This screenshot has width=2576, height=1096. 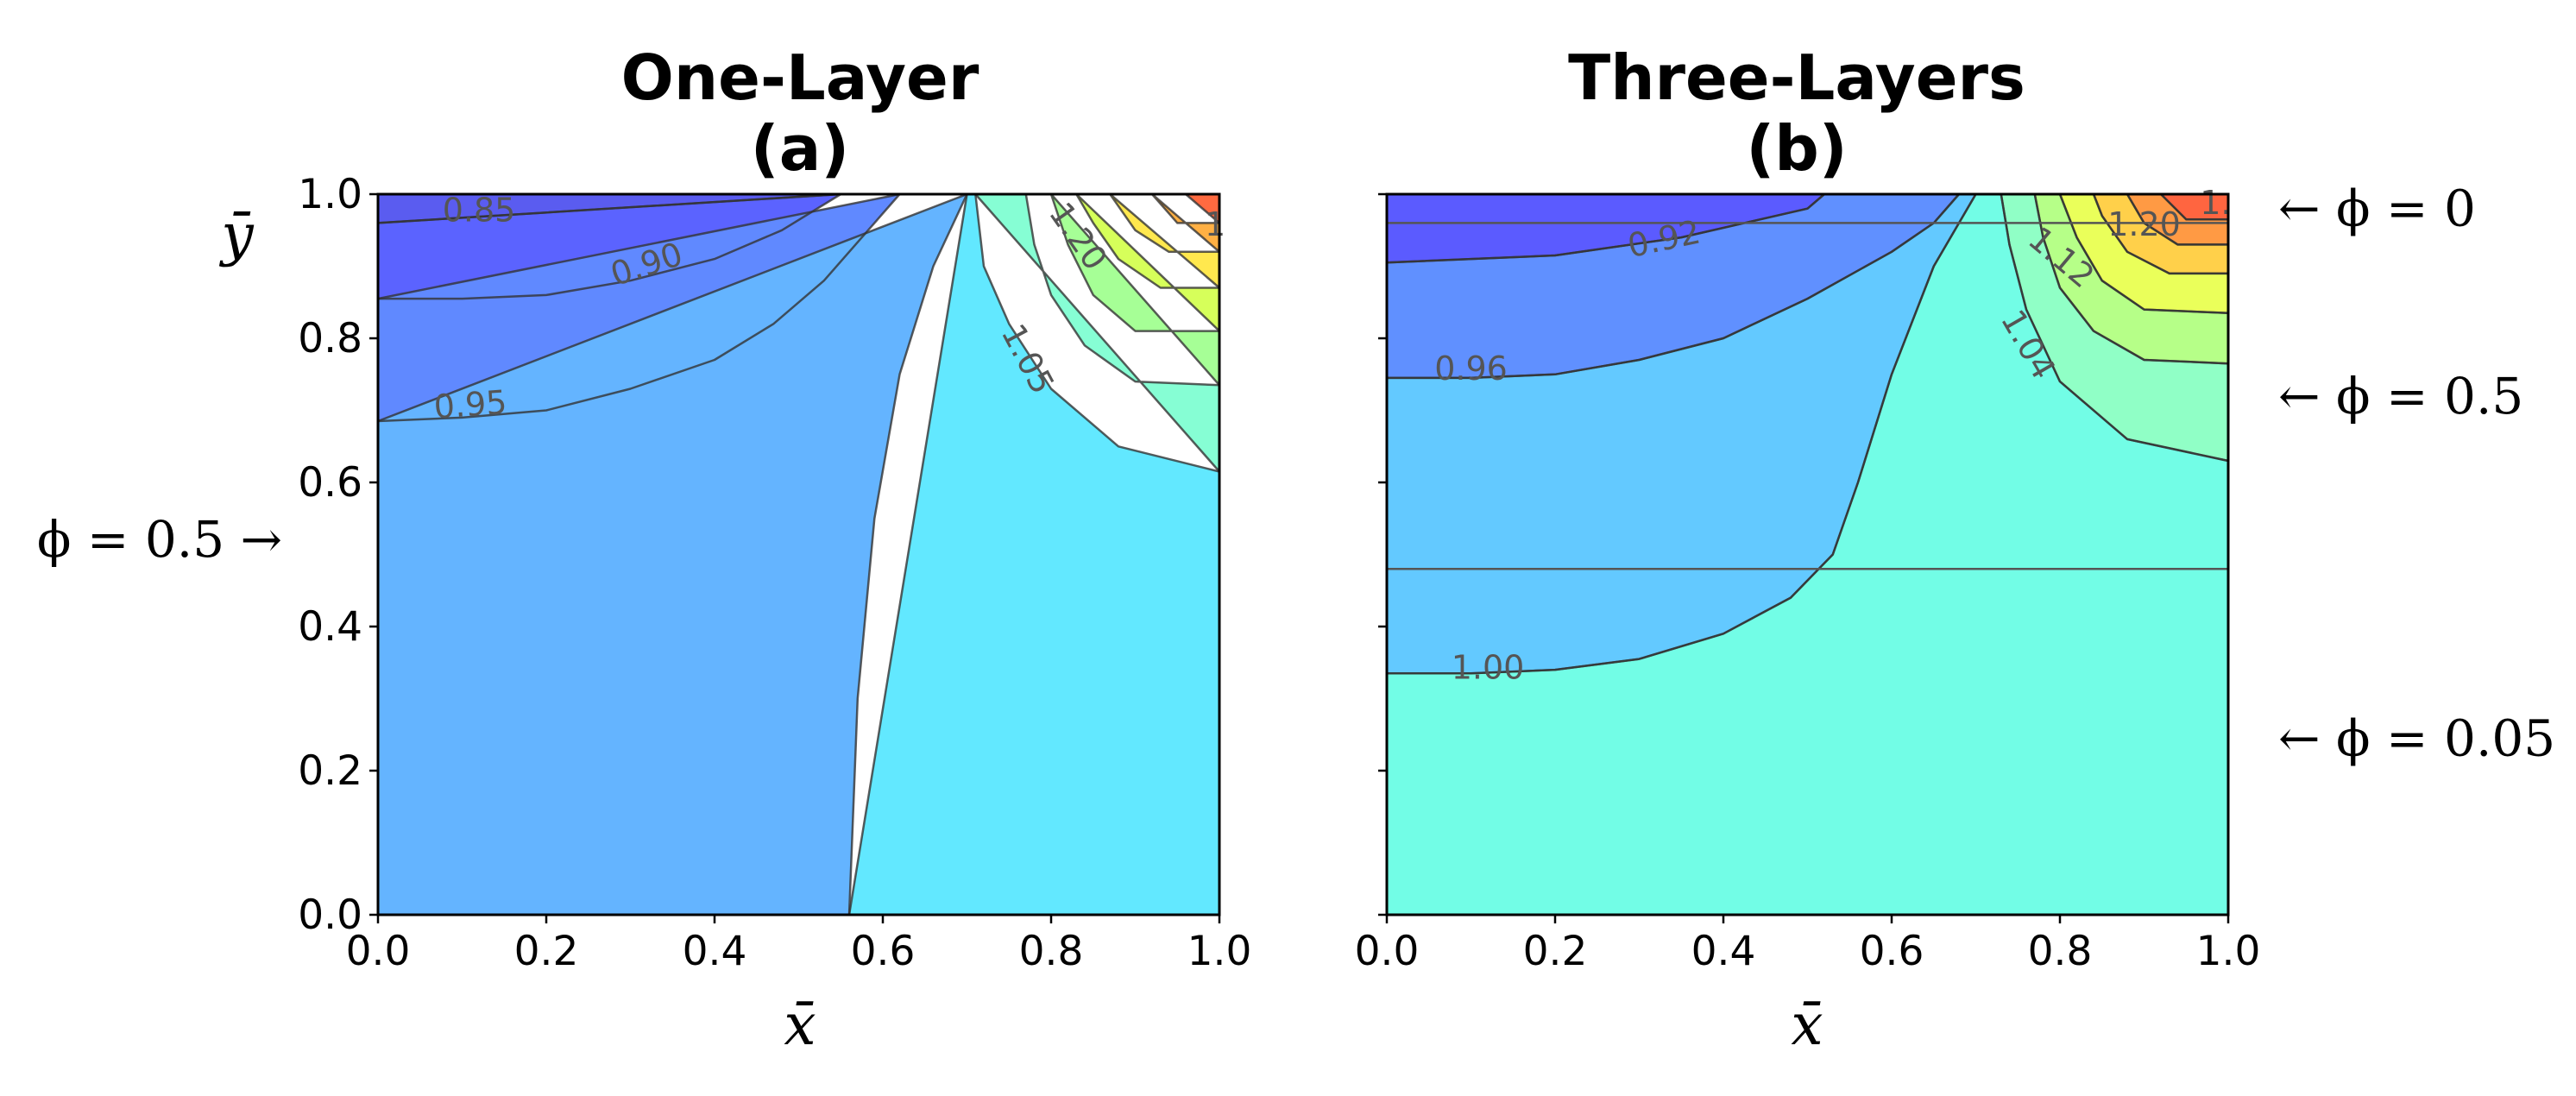 I want to click on panel-a-subtitle: (a), so click(x=800, y=148).